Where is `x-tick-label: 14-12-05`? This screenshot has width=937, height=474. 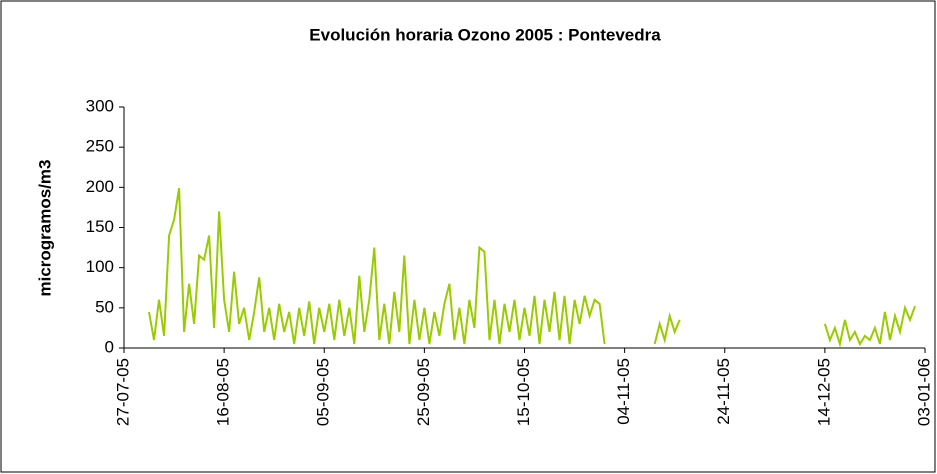 x-tick-label: 14-12-05 is located at coordinates (823, 392).